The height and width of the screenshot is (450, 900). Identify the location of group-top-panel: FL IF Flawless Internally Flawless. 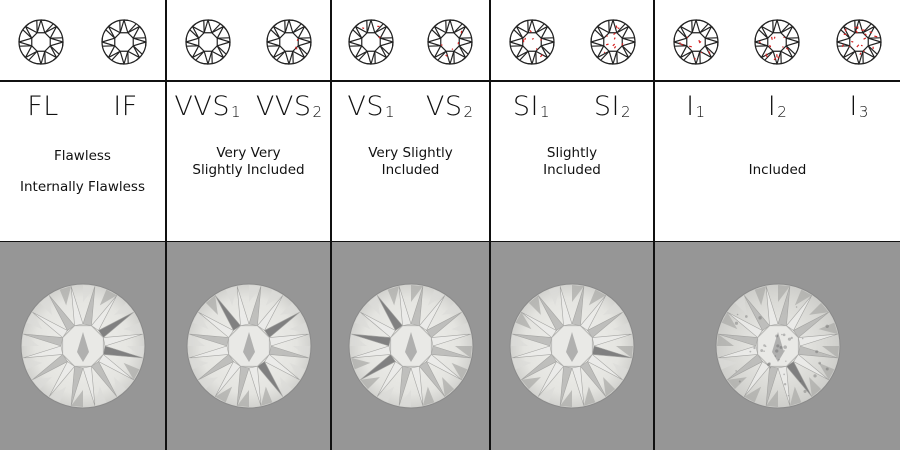
(82, 121).